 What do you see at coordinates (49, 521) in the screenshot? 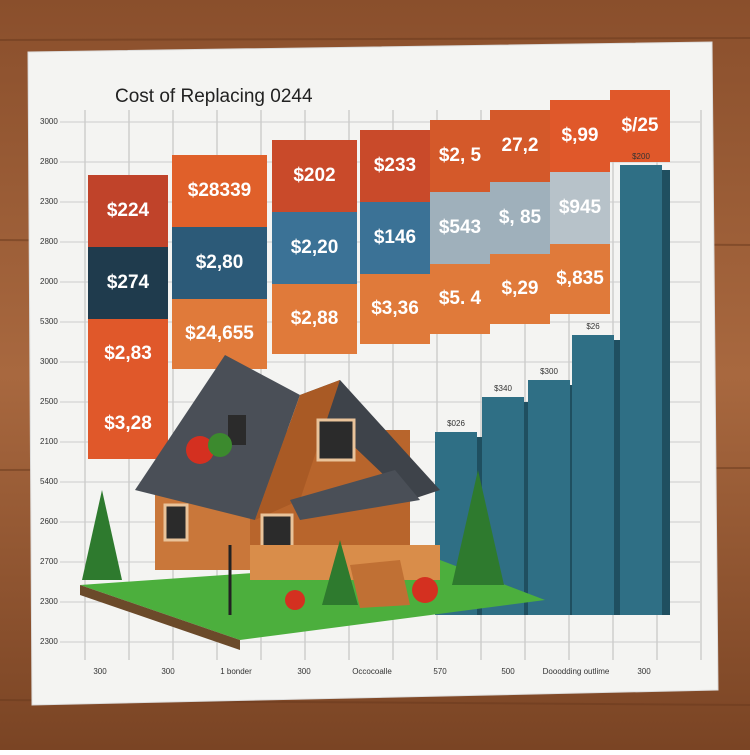
I see `y-axis-label: 2600` at bounding box center [49, 521].